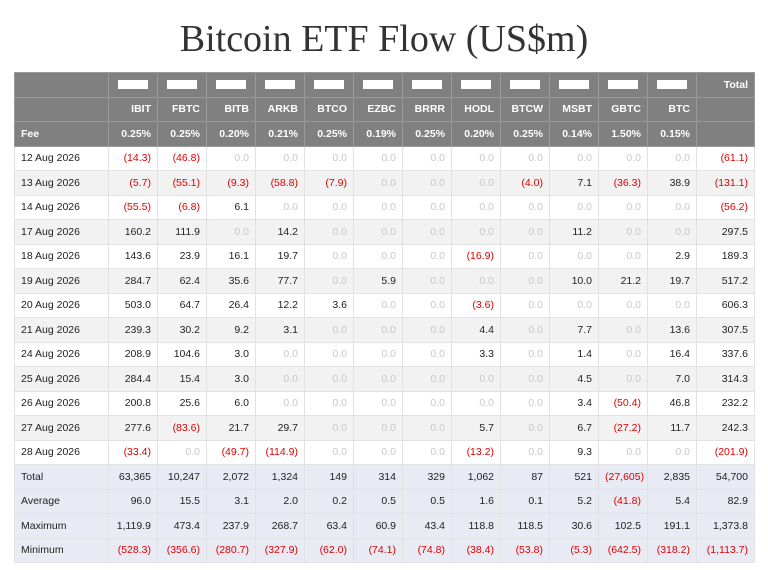 The width and height of the screenshot is (768, 570). What do you see at coordinates (623, 281) in the screenshot?
I see `table-cell: 21.2` at bounding box center [623, 281].